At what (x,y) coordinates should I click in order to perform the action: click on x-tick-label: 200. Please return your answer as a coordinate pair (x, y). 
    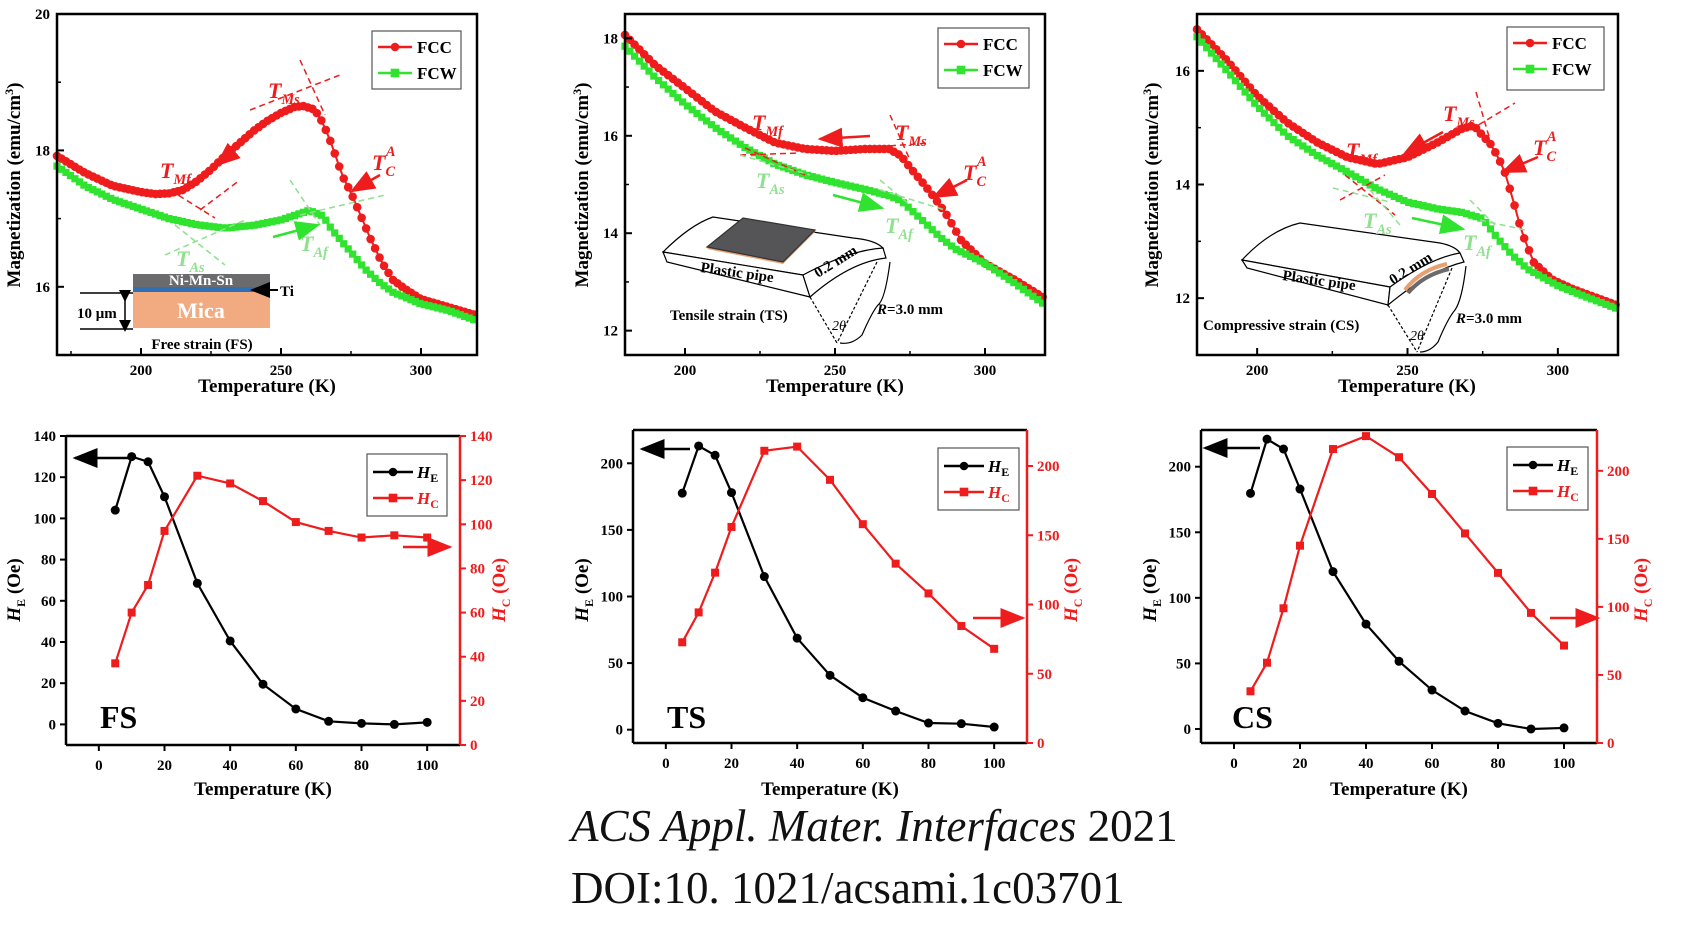
    Looking at the image, I should click on (141, 371).